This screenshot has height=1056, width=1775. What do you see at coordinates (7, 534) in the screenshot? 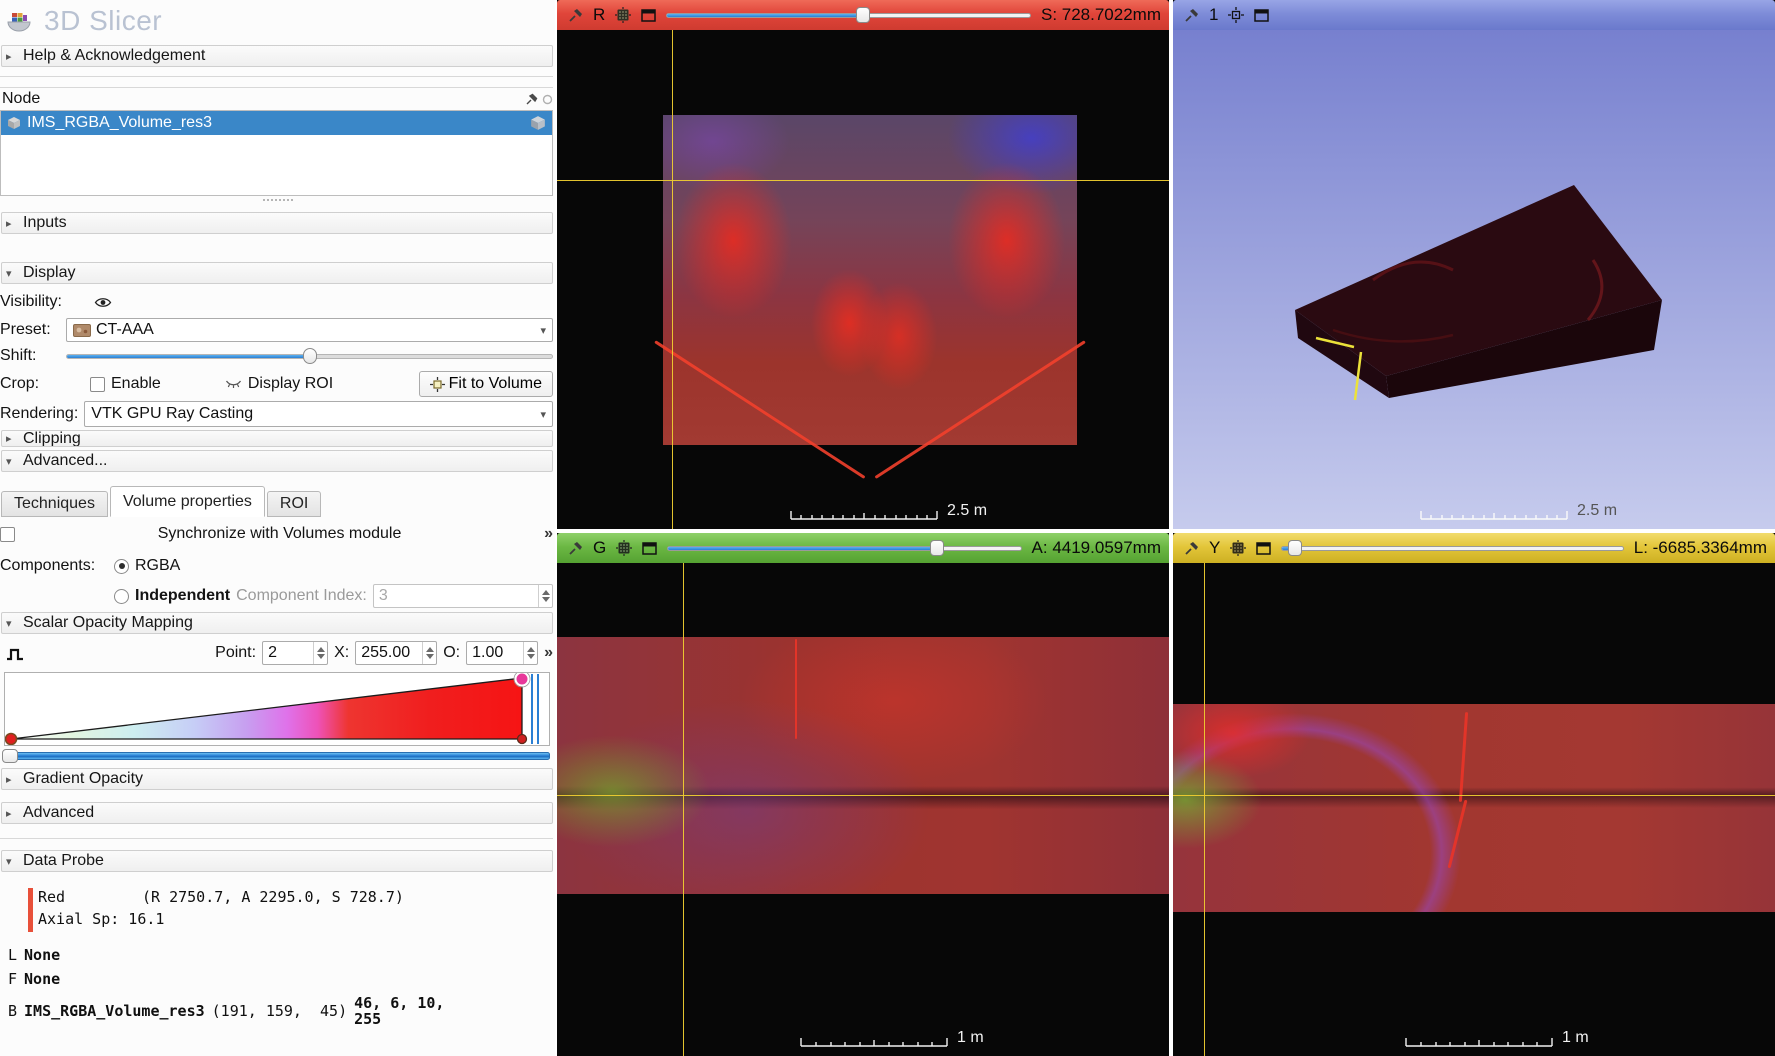
I see `sync-checkbox` at bounding box center [7, 534].